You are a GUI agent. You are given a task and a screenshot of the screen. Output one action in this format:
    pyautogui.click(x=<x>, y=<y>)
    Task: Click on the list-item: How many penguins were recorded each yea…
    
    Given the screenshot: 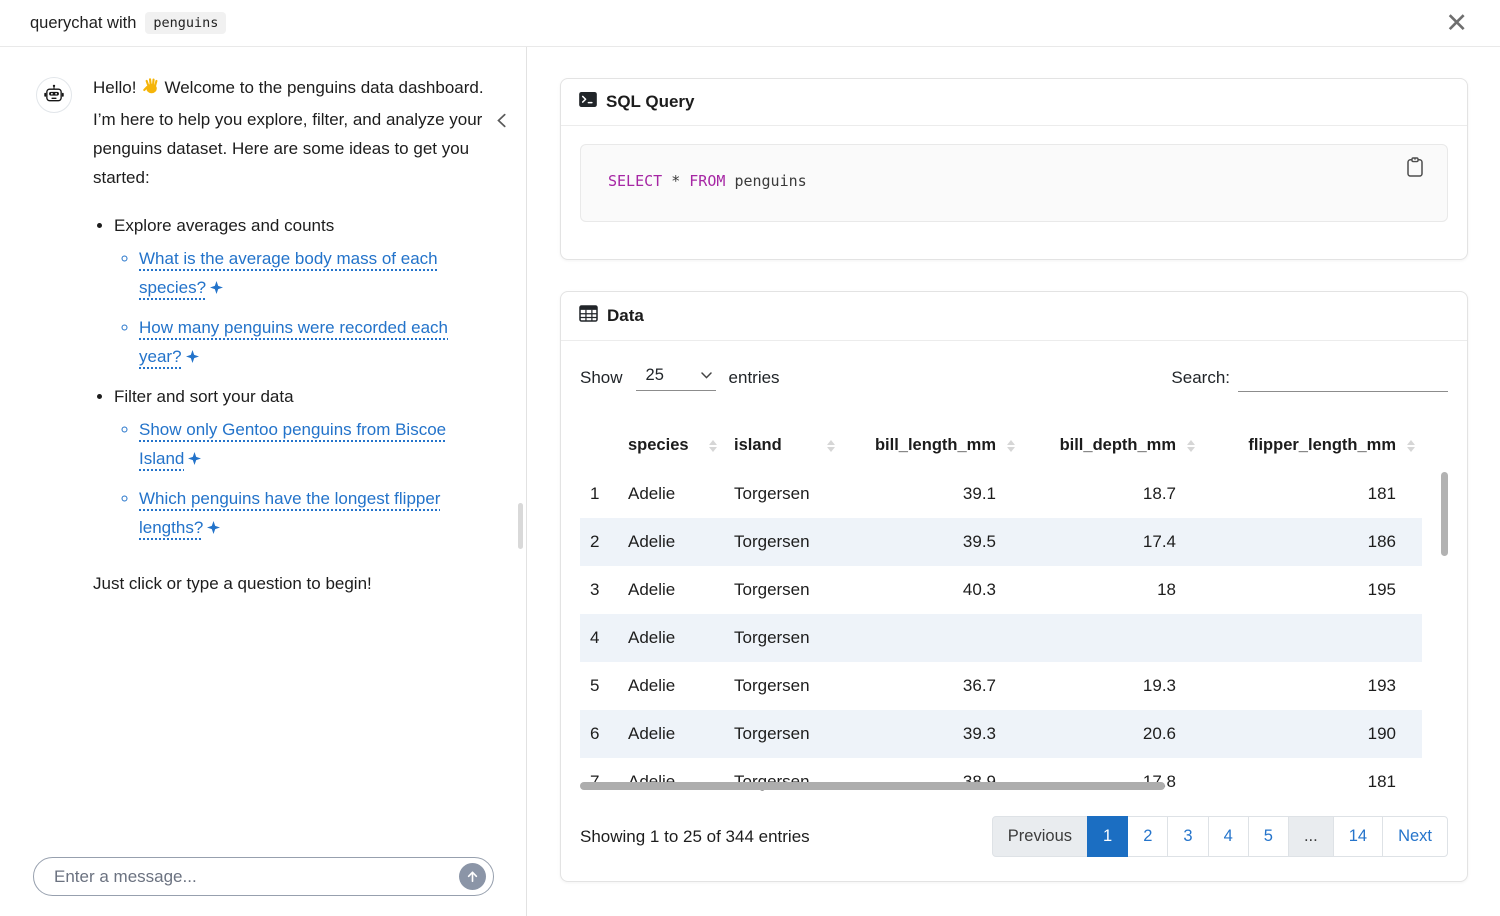 What is the action you would take?
    pyautogui.click(x=315, y=342)
    